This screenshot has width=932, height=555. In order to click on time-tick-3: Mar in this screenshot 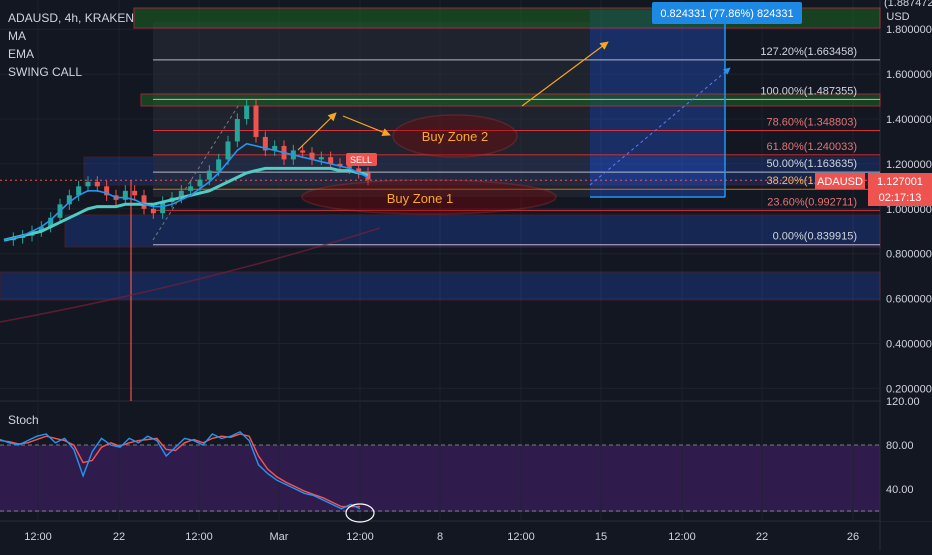, I will do `click(279, 537)`.